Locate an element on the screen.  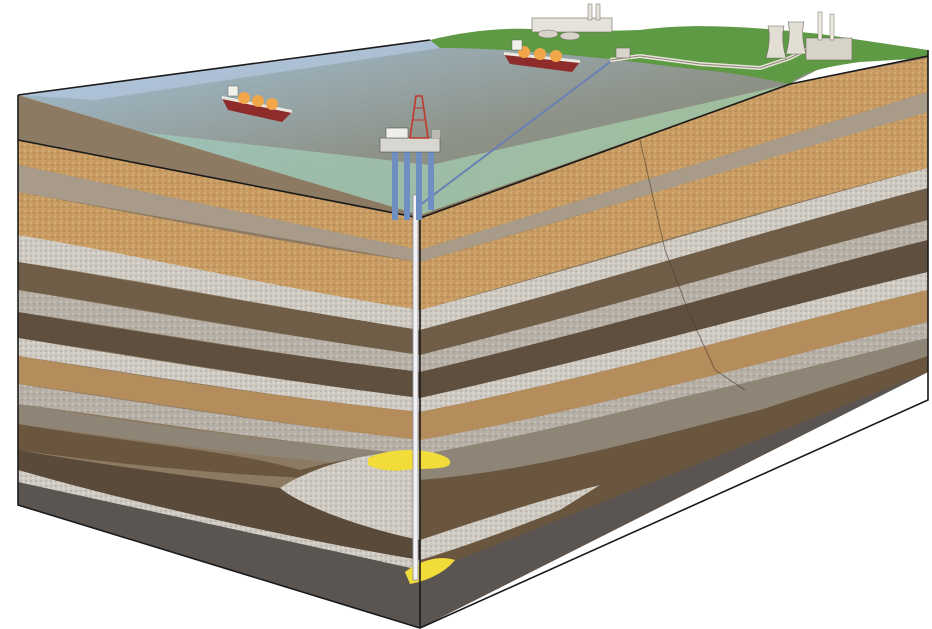
subsea-pipeline-icon is located at coordinates (515, 133).